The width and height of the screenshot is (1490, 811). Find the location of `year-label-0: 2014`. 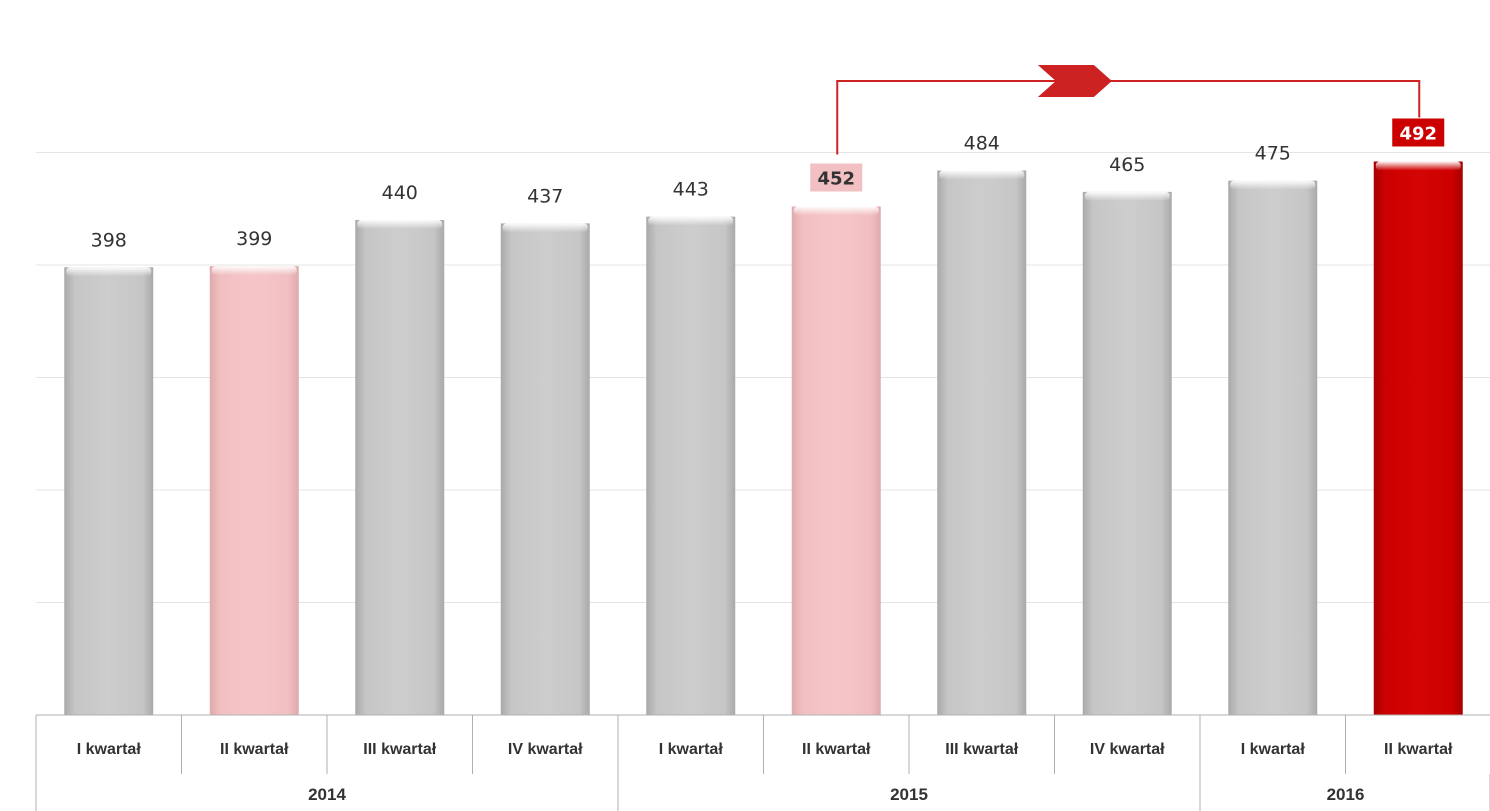

year-label-0: 2014 is located at coordinates (327, 794).